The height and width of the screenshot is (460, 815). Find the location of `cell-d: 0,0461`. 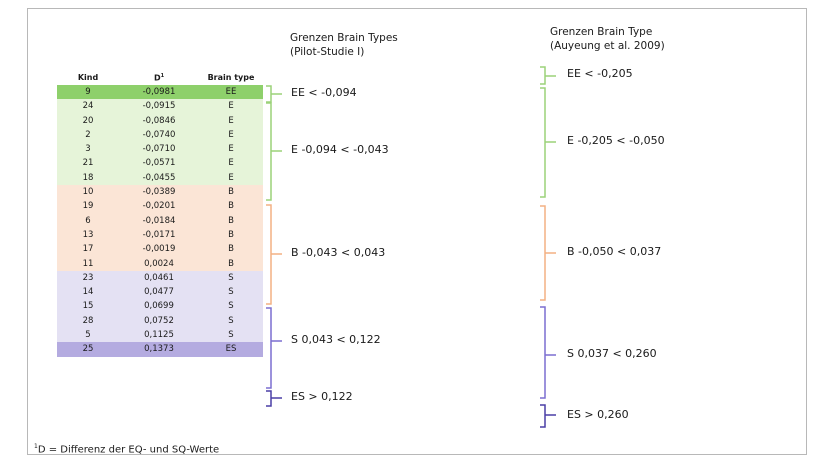

cell-d: 0,0461 is located at coordinates (159, 277).